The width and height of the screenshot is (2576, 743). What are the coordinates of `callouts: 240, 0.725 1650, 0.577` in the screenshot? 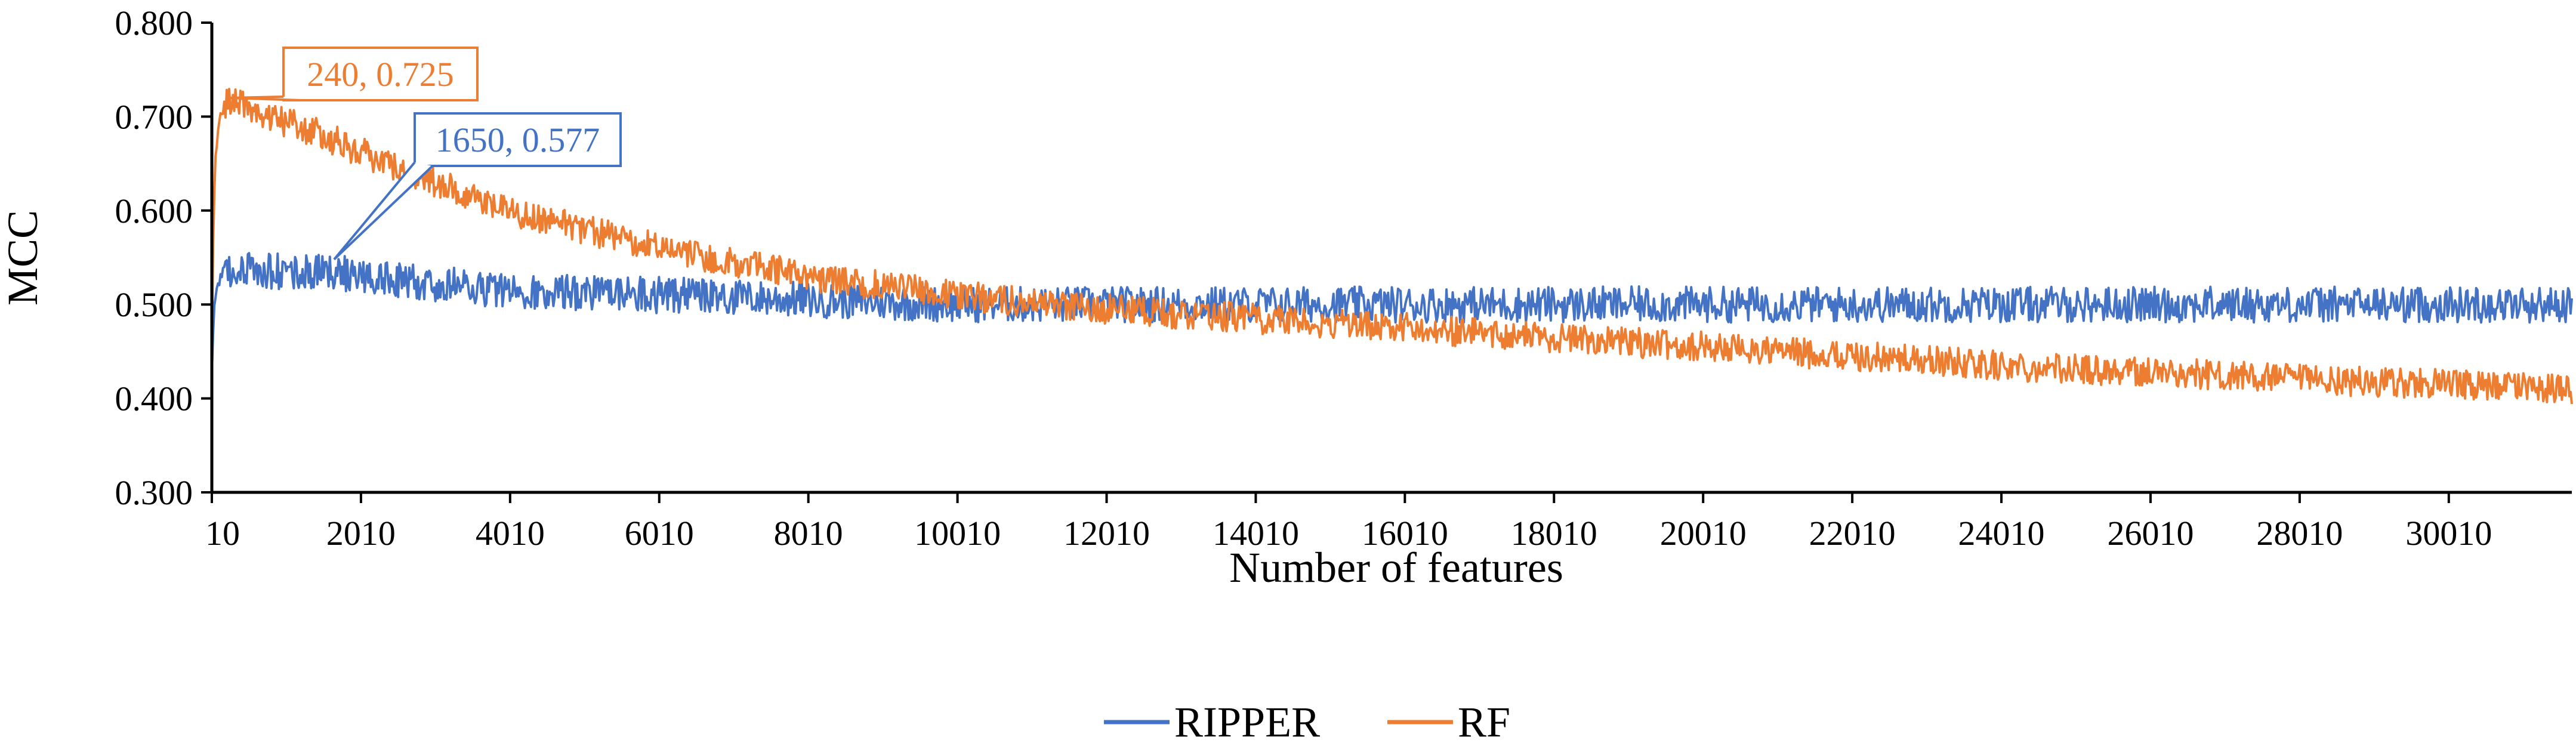 It's located at (426, 154).